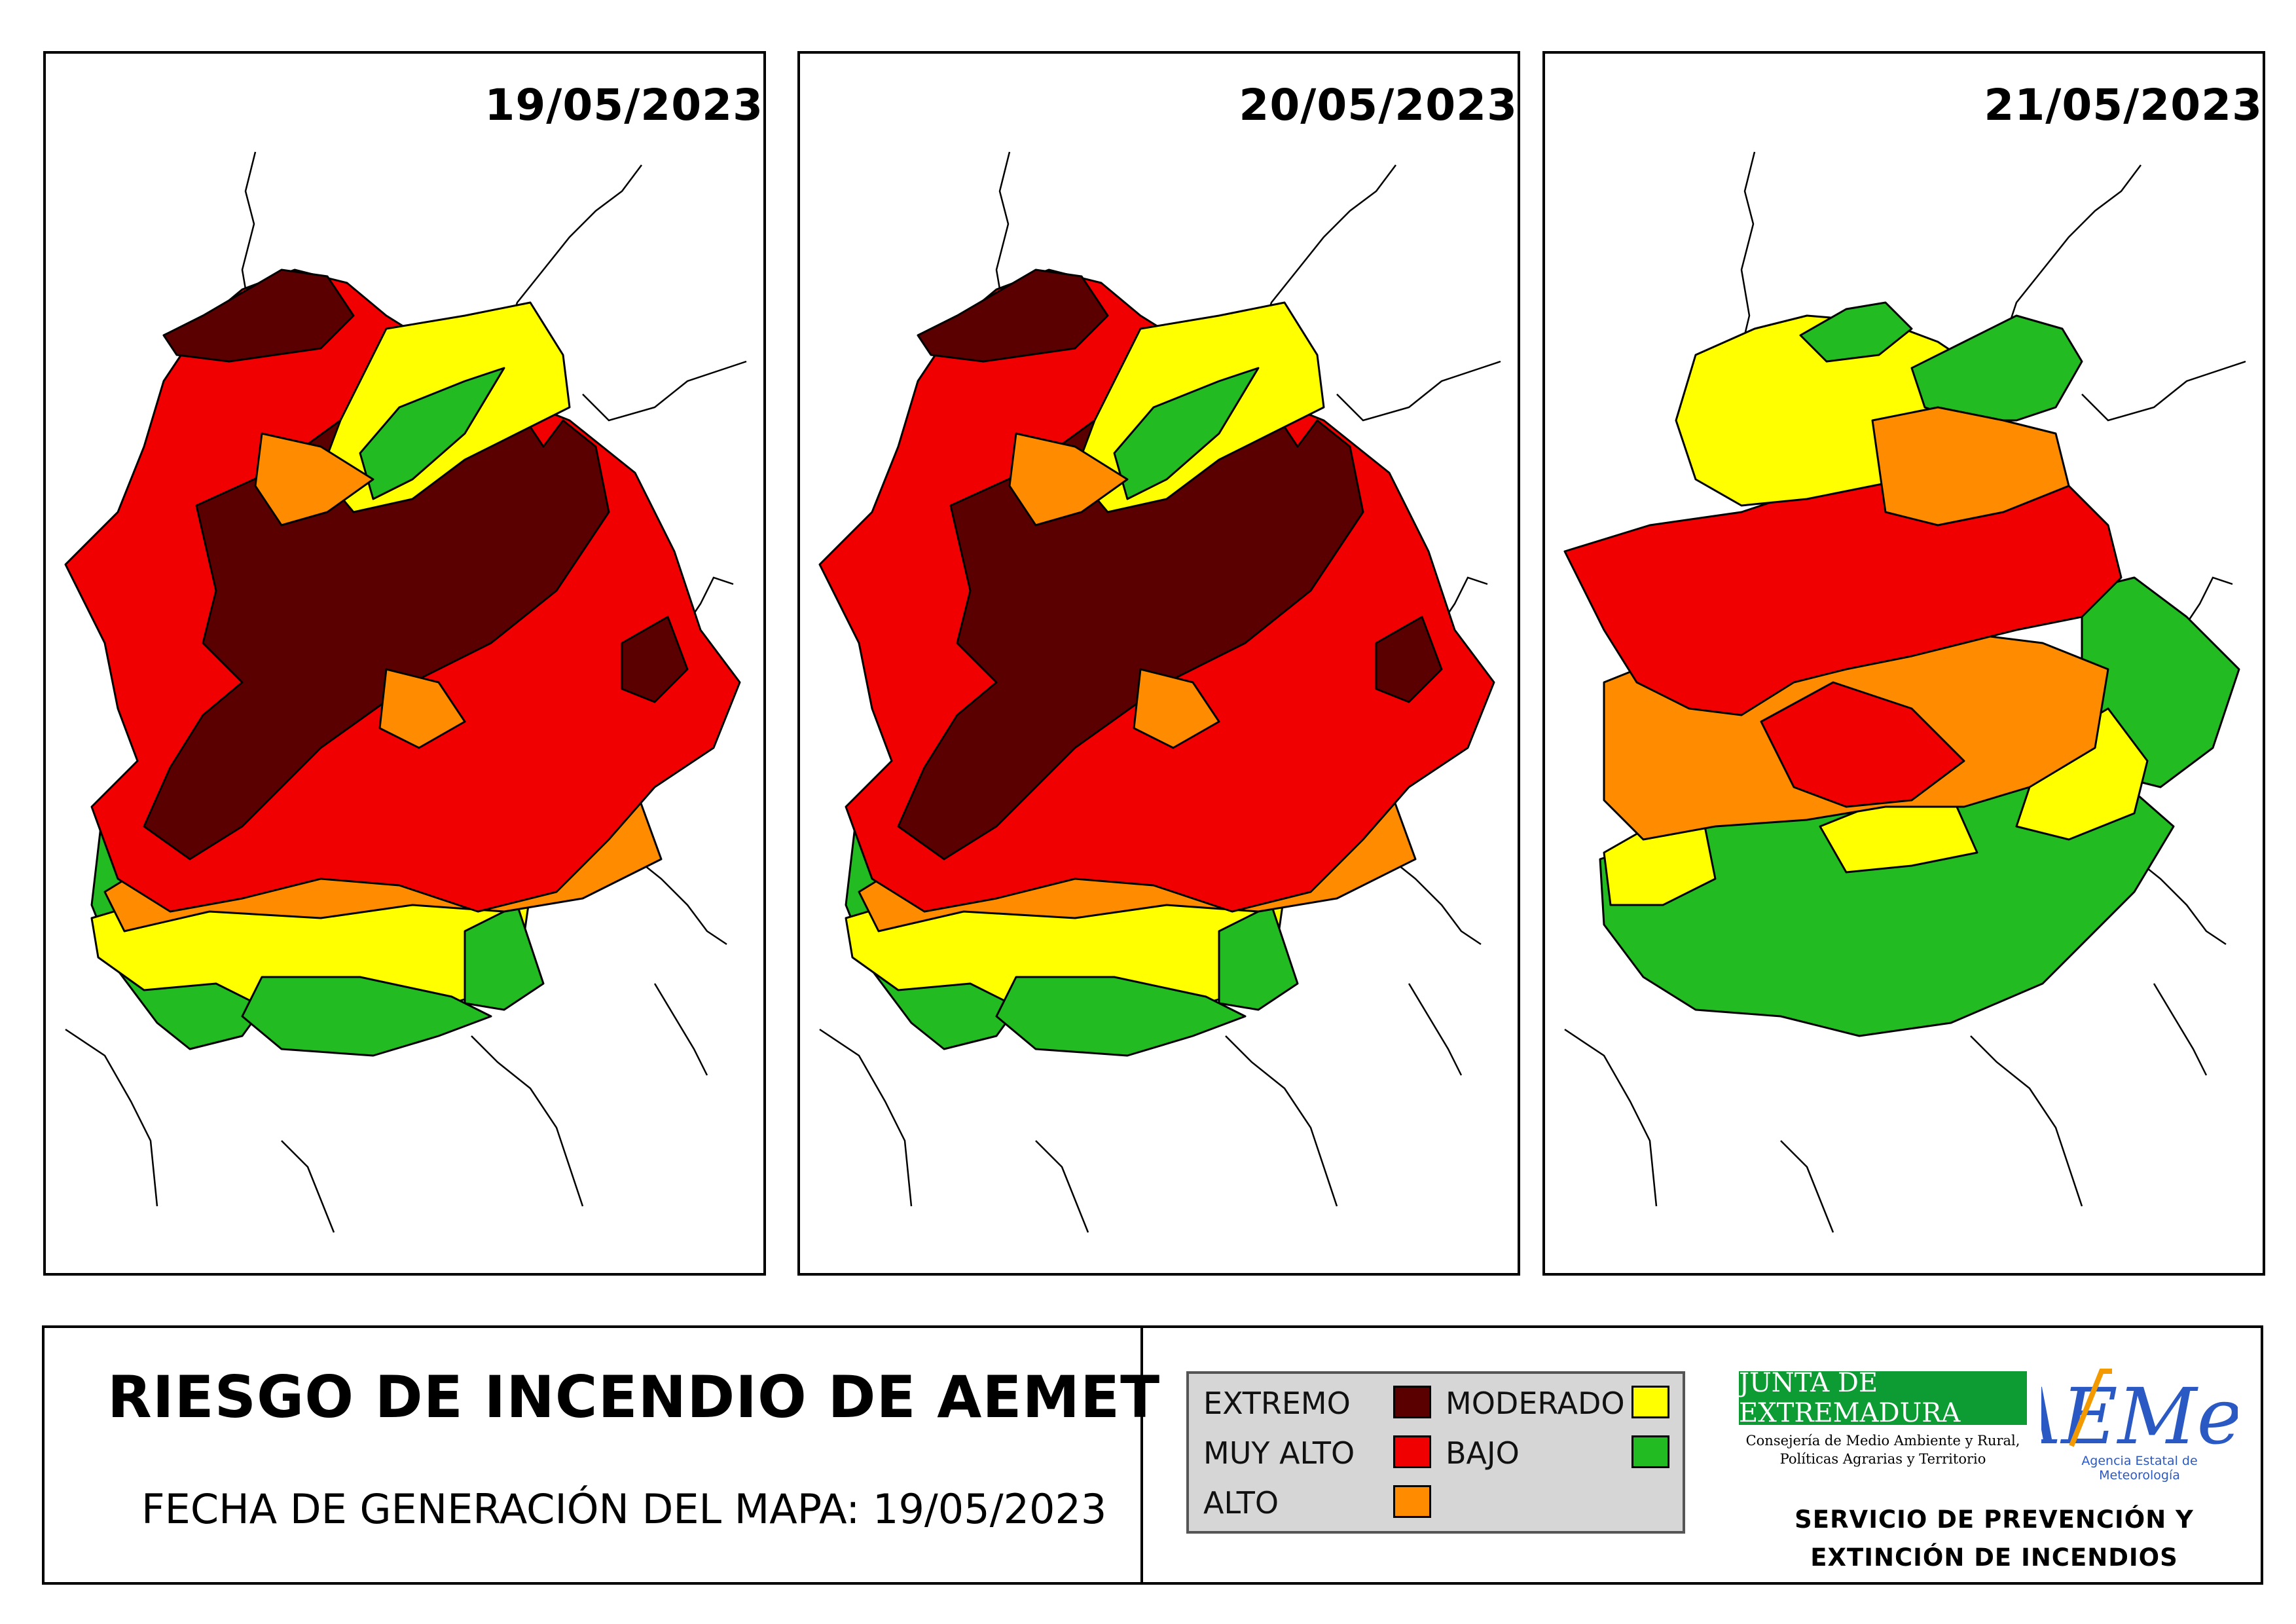  I want to click on legend-label-muy-alto: MUY ALTO, so click(1279, 1453).